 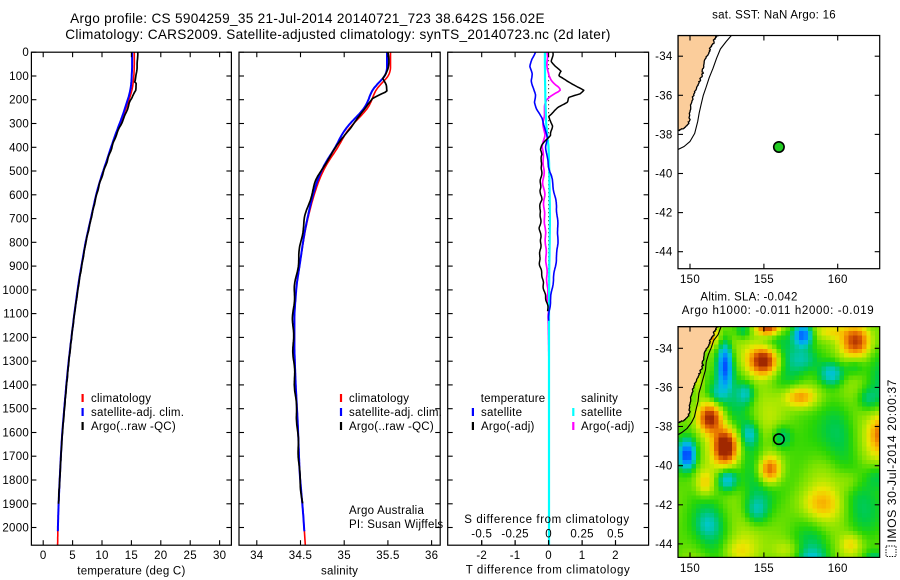 I want to click on svg-text: 100, so click(x=19, y=77).